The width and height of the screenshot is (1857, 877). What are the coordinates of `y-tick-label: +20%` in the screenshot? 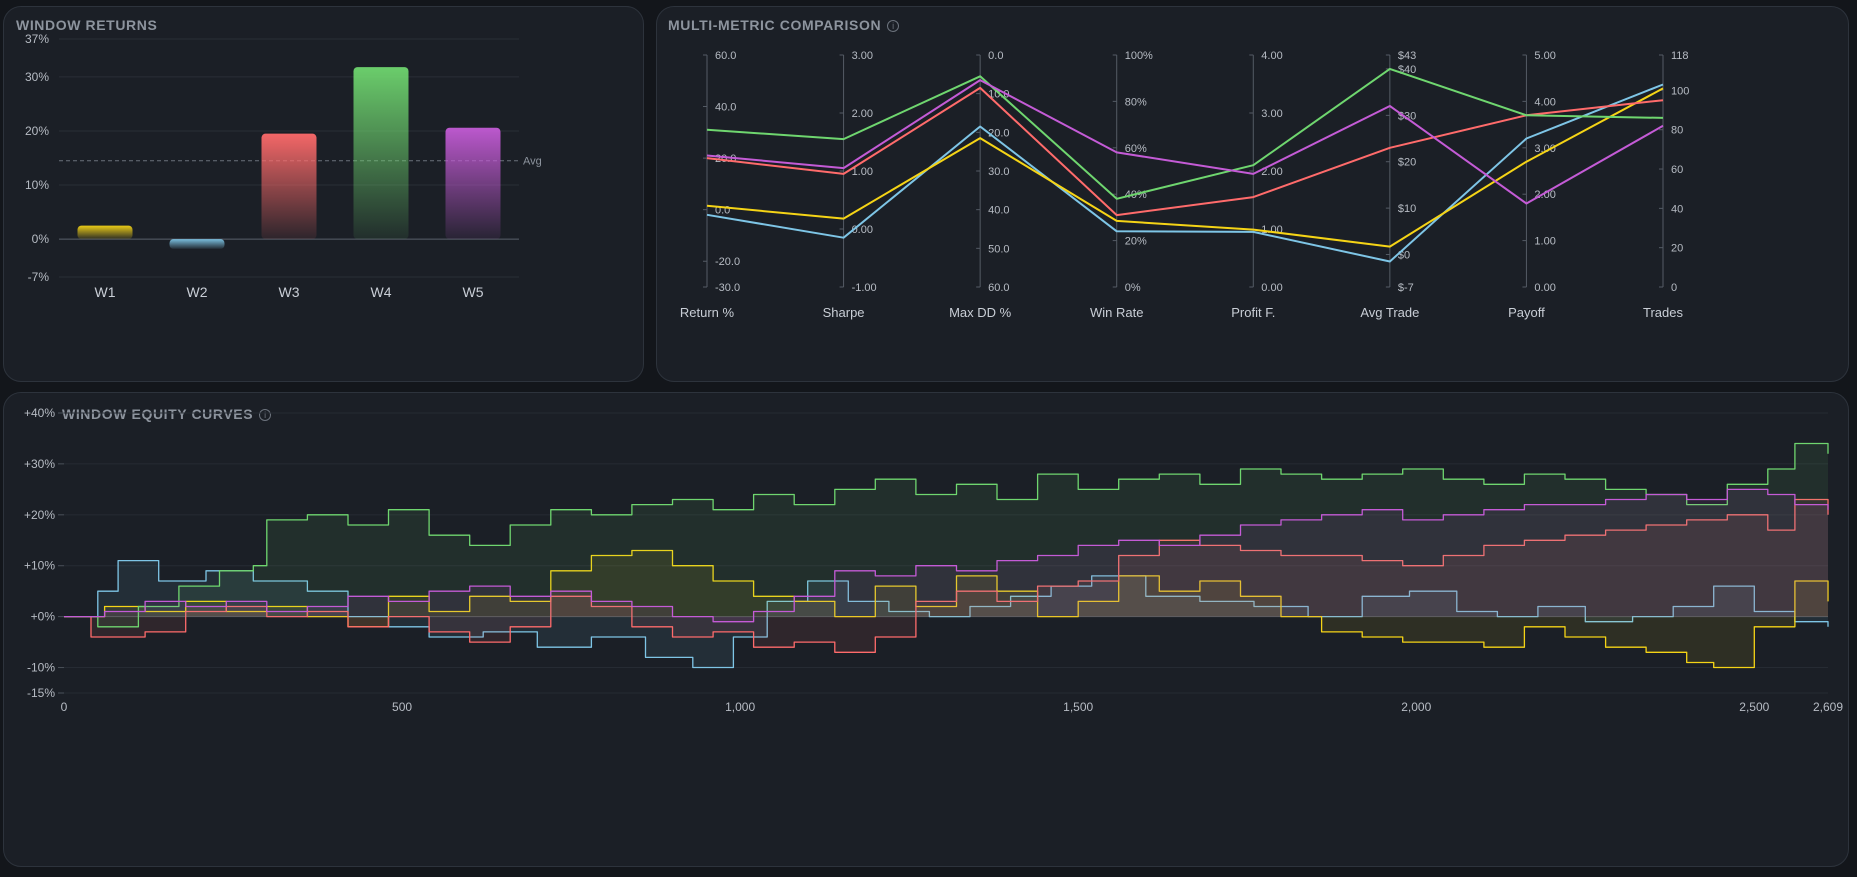 It's located at (39, 515).